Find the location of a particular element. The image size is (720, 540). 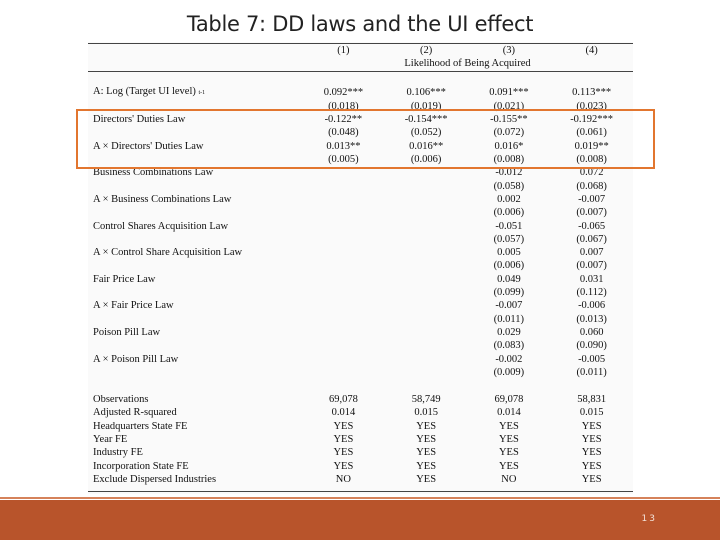

row-label-text: Headquarters State FE is located at coordinates (140, 426).